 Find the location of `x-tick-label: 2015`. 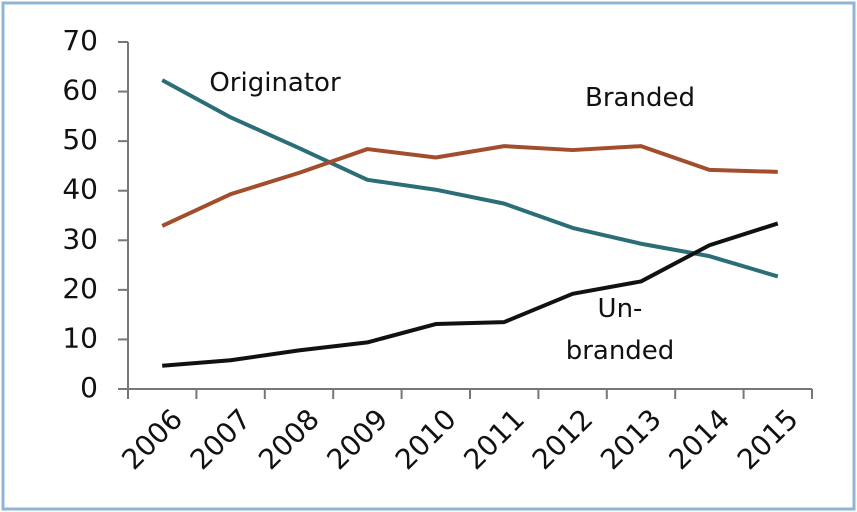

x-tick-label: 2015 is located at coordinates (768, 440).